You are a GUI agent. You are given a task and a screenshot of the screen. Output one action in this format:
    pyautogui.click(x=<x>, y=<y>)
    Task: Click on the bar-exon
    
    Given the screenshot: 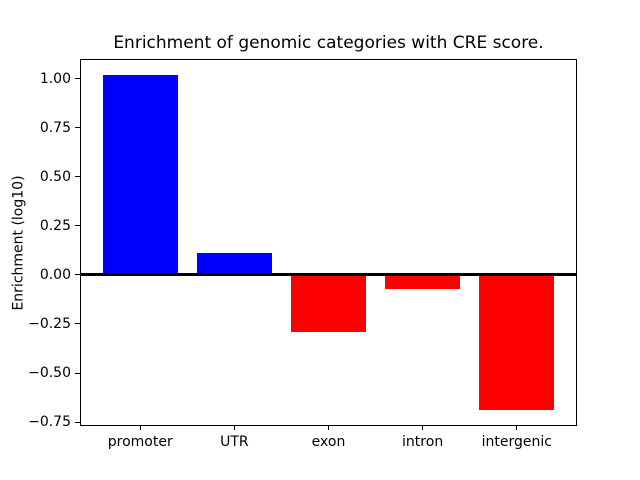 What is the action you would take?
    pyautogui.click(x=328, y=303)
    